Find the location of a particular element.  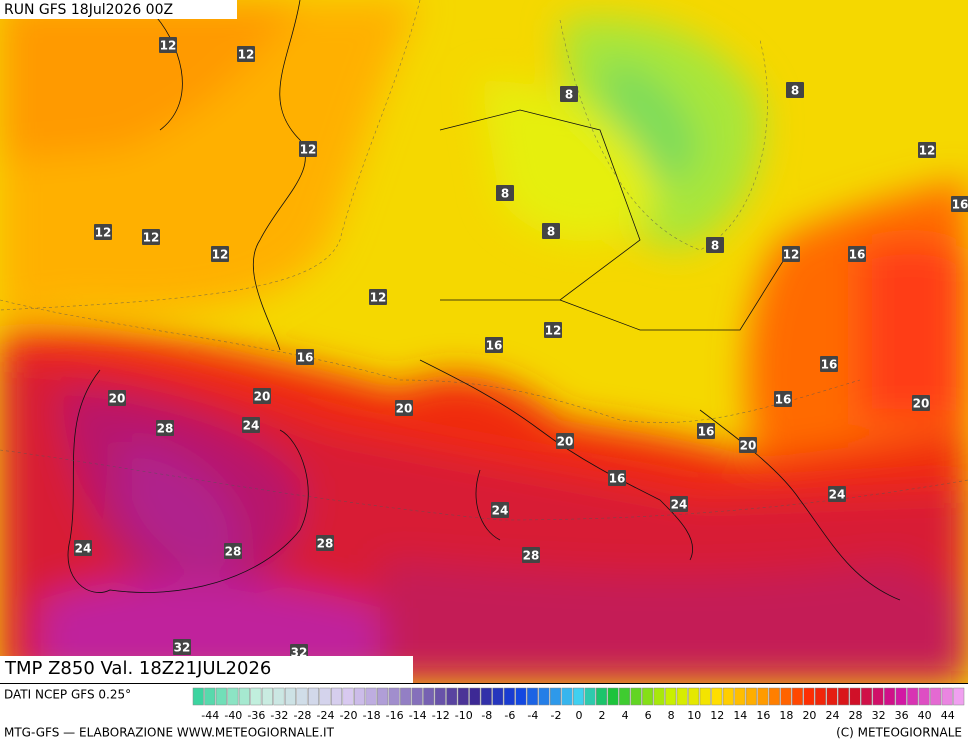

colorbar-label: 16 is located at coordinates (763, 715).